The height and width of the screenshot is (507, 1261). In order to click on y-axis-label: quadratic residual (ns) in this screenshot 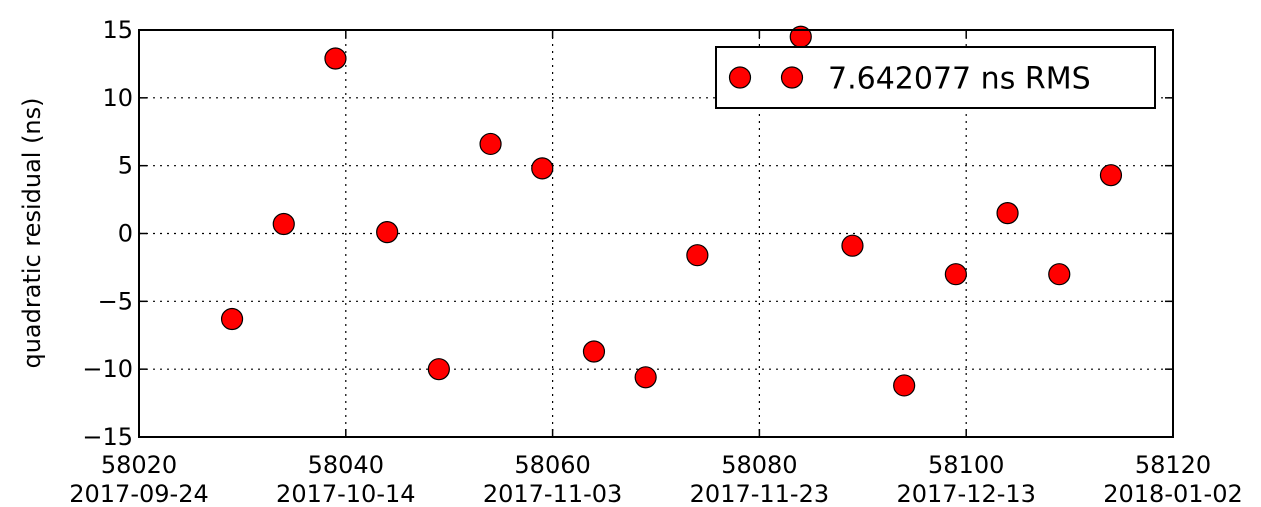, I will do `click(32, 232)`.